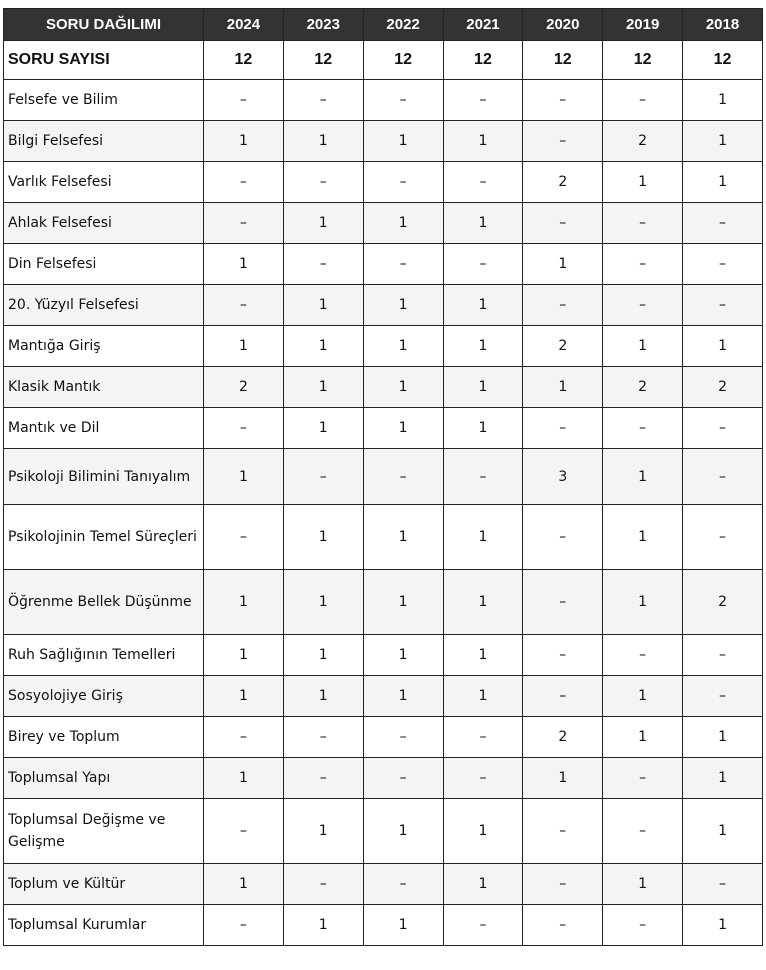  Describe the element at coordinates (103, 100) in the screenshot. I see `topic-label: Felsefe ve Bilim` at that location.